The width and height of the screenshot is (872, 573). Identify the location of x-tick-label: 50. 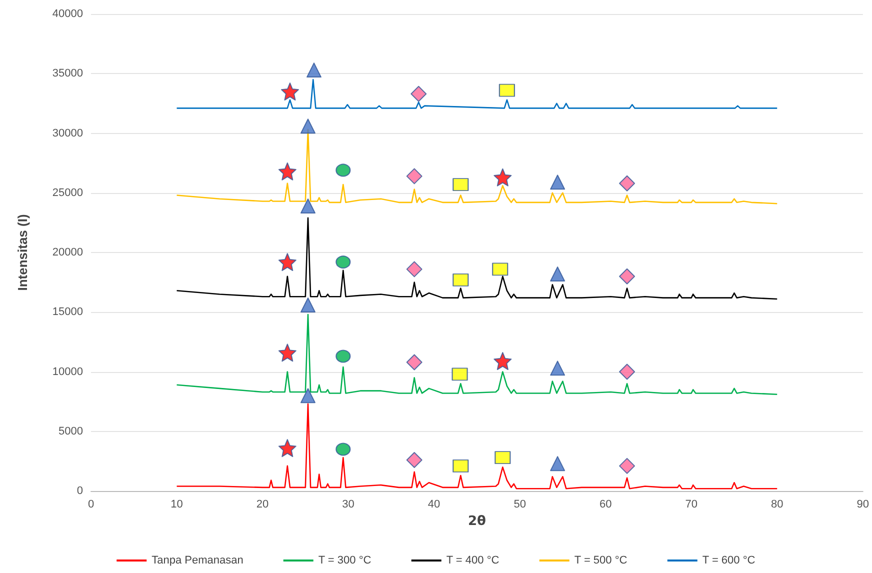
(520, 504).